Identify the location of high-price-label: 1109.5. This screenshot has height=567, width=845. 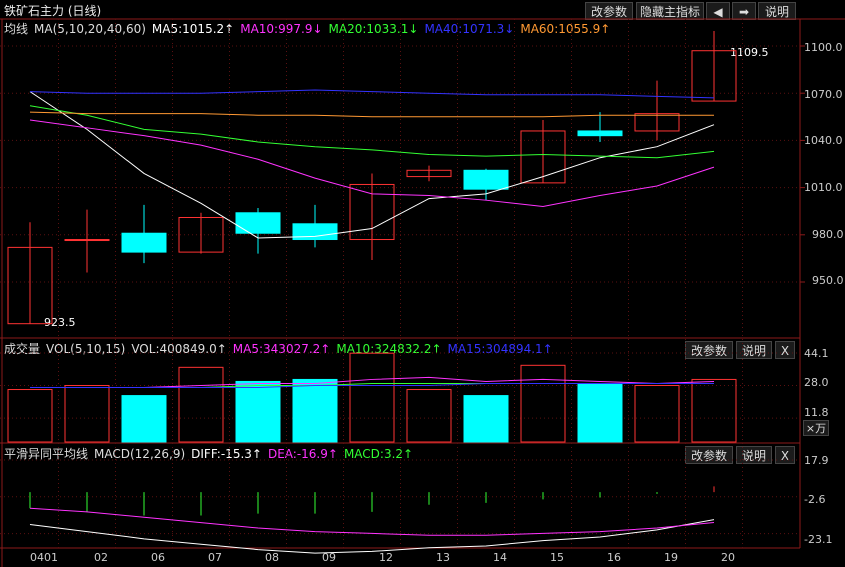
(749, 52).